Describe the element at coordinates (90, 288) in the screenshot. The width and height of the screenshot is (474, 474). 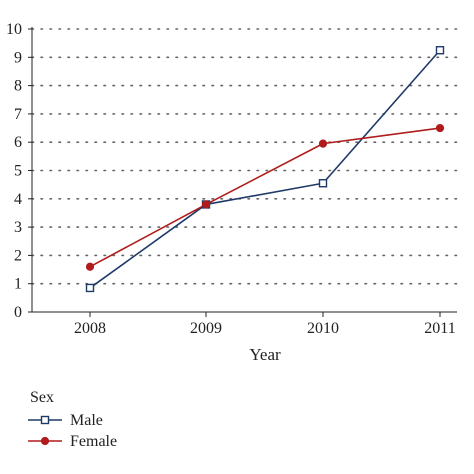
I see `point-male-2008` at that location.